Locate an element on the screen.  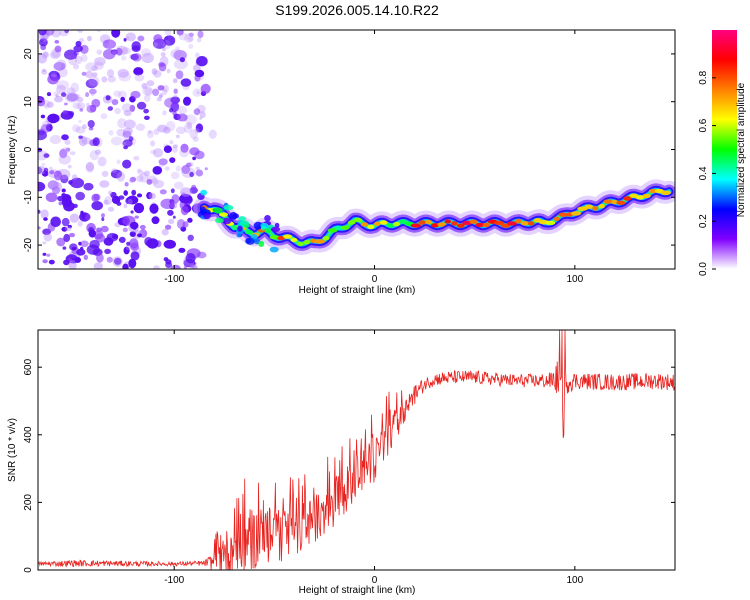
x-tick-label: 100 is located at coordinates (574, 580).